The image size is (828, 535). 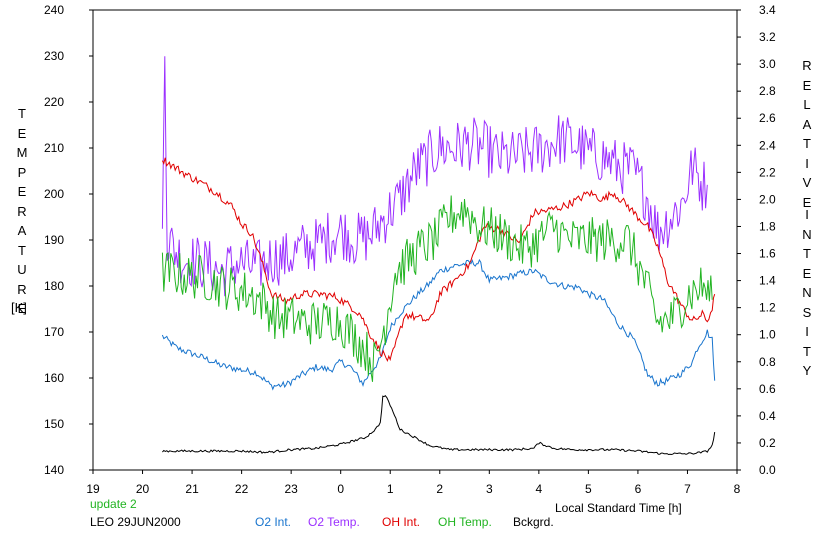 What do you see at coordinates (54, 148) in the screenshot?
I see `left-tick-label: 210` at bounding box center [54, 148].